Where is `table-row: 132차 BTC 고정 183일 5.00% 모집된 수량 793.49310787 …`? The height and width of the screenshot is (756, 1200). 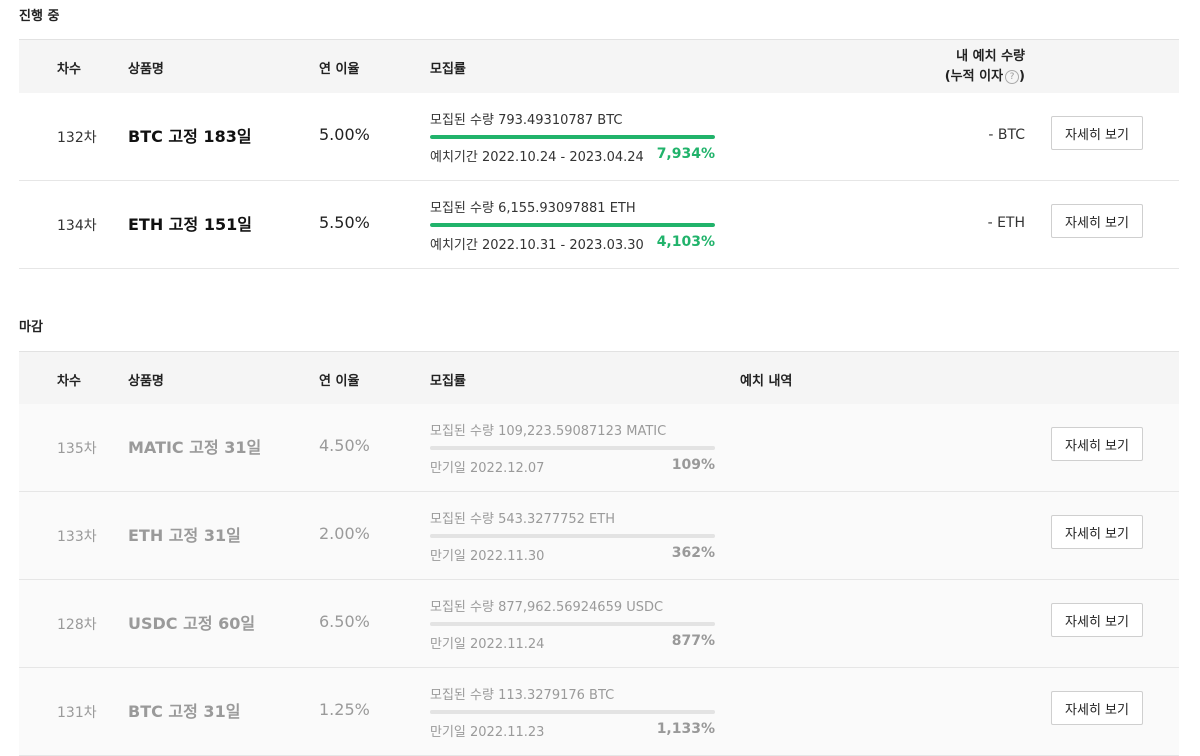
table-row: 132차 BTC 고정 183일 5.00% 모집된 수량 793.49310787 … is located at coordinates (599, 137).